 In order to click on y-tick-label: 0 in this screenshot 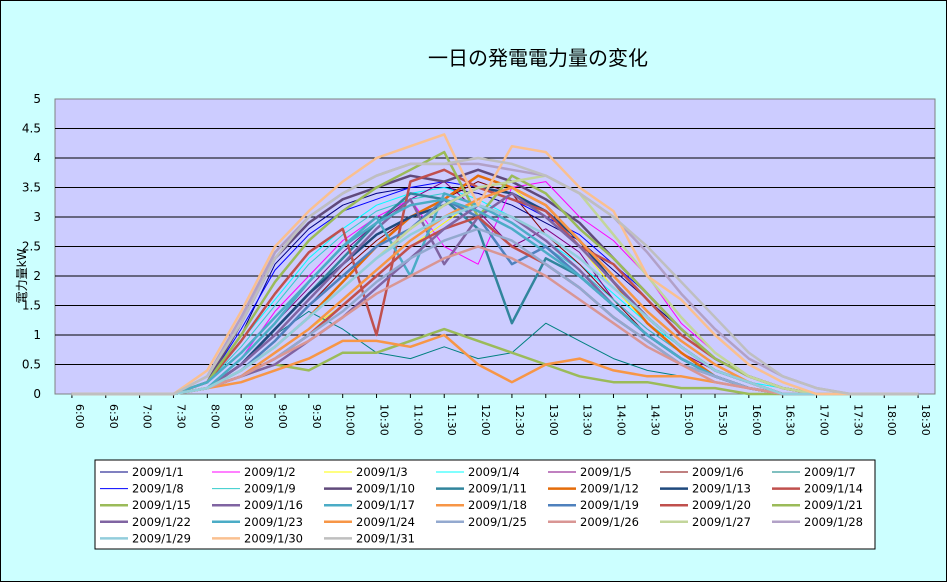, I will do `click(37, 394)`.